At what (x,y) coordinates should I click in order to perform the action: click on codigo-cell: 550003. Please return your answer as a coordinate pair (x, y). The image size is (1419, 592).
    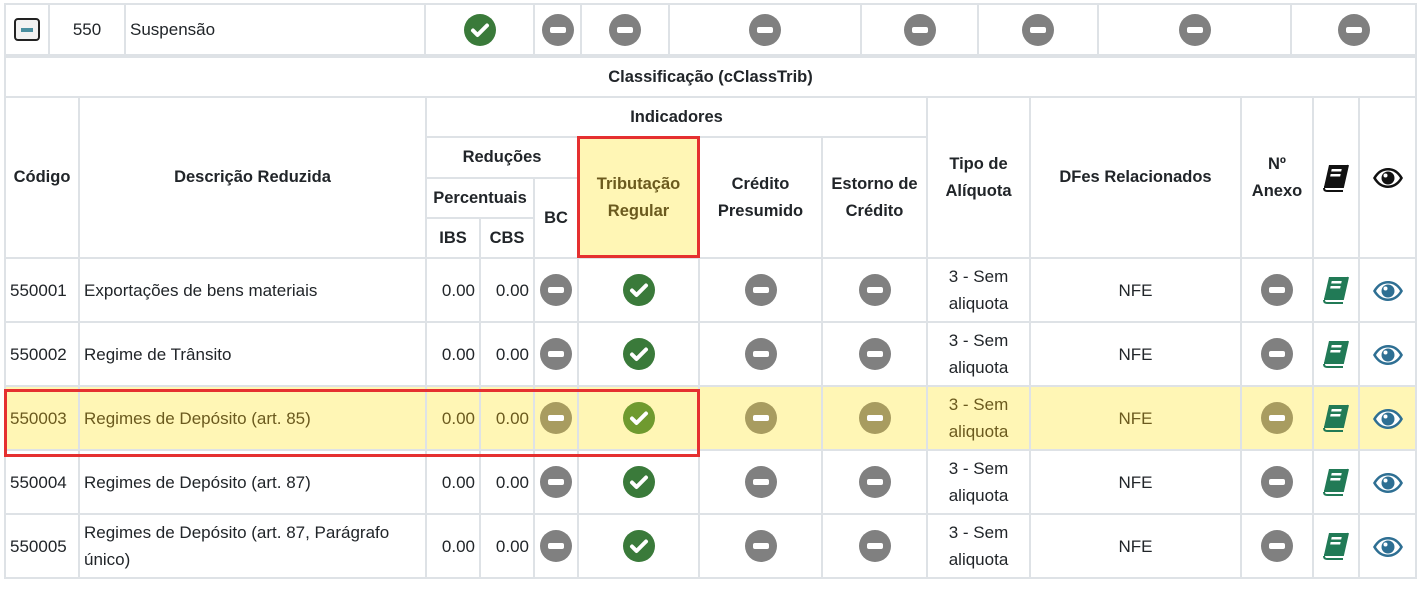
    Looking at the image, I should click on (42, 418).